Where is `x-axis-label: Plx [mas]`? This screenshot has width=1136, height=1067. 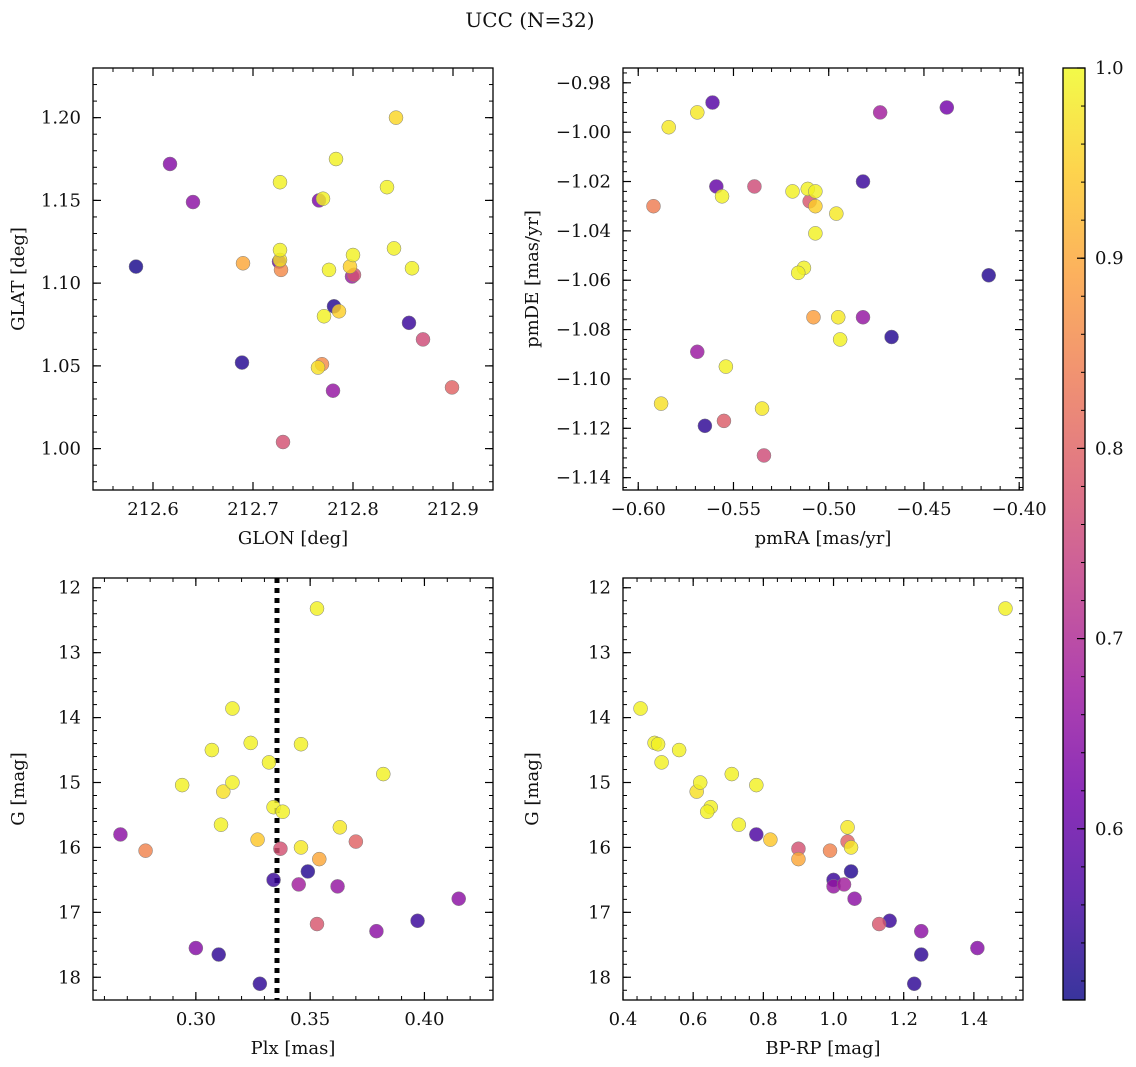 x-axis-label: Plx [mas] is located at coordinates (293, 1048).